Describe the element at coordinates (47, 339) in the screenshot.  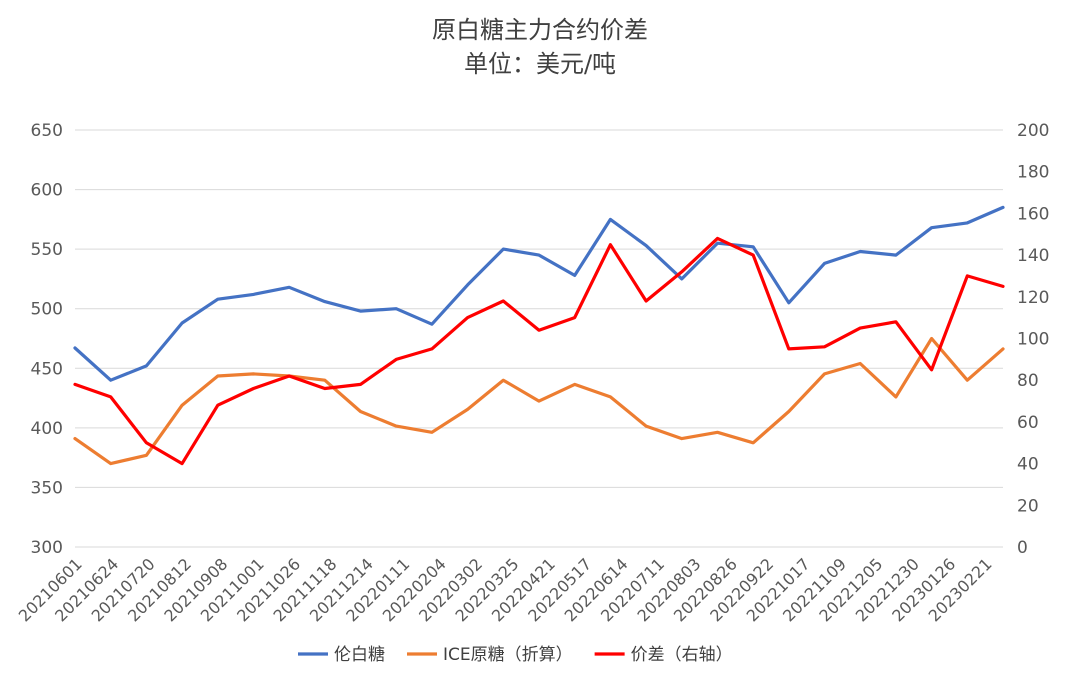
I see `left-axis: 300 350 400 450 500 550 600 650` at that location.